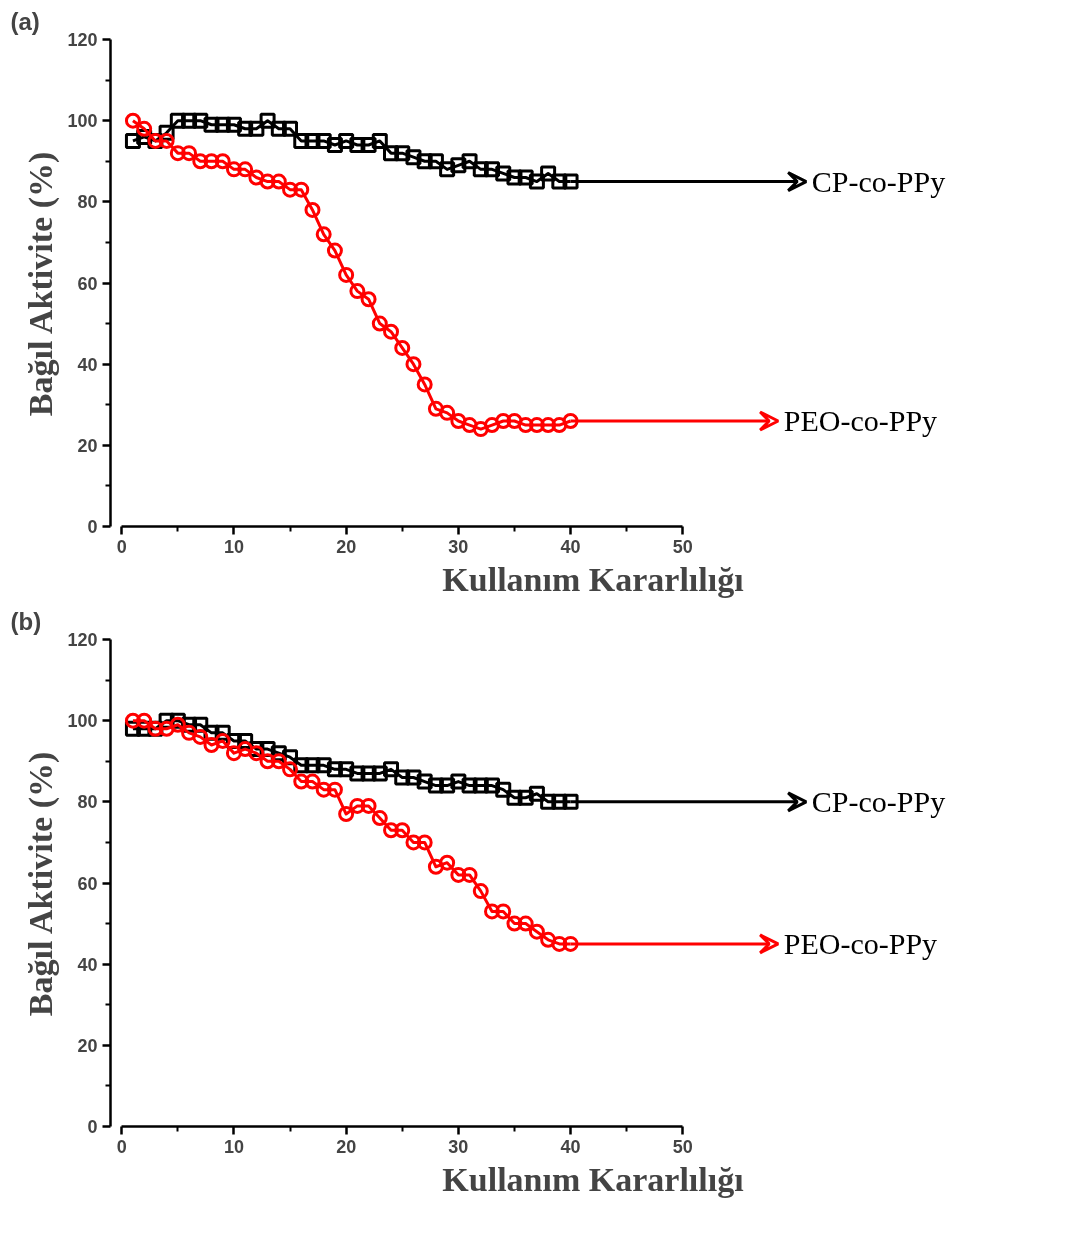 The width and height of the screenshot is (1092, 1243). Describe the element at coordinates (25, 21) in the screenshot. I see `chart-title: (a)` at that location.